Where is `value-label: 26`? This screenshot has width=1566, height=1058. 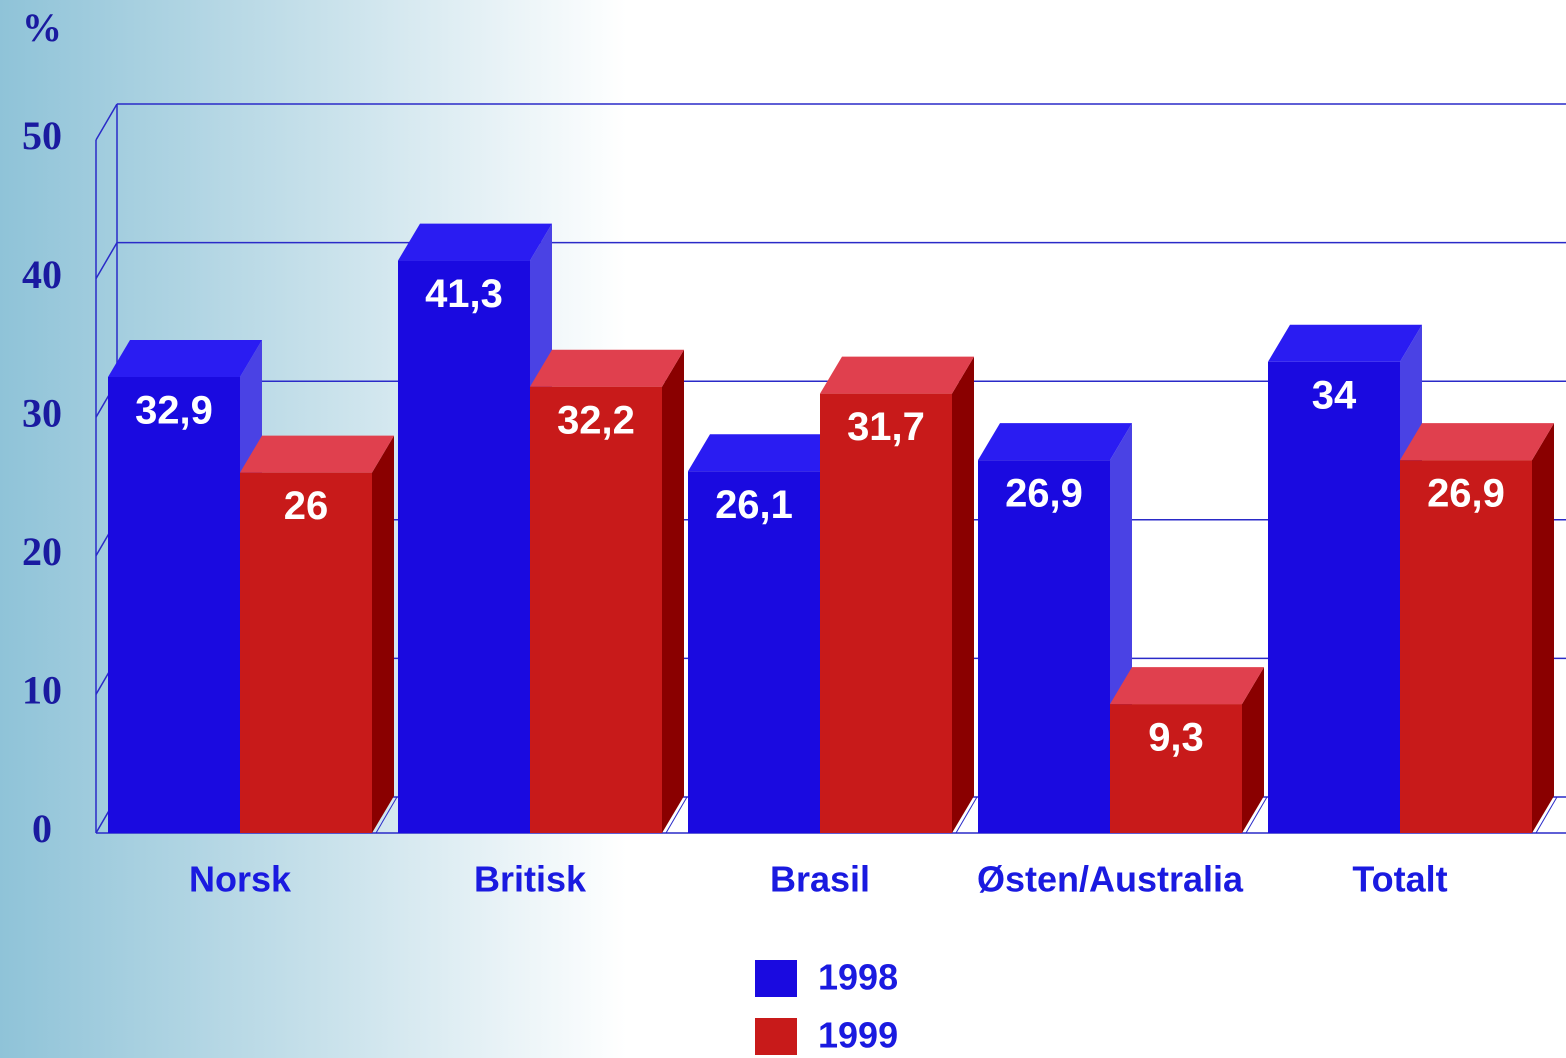 value-label: 26 is located at coordinates (306, 506).